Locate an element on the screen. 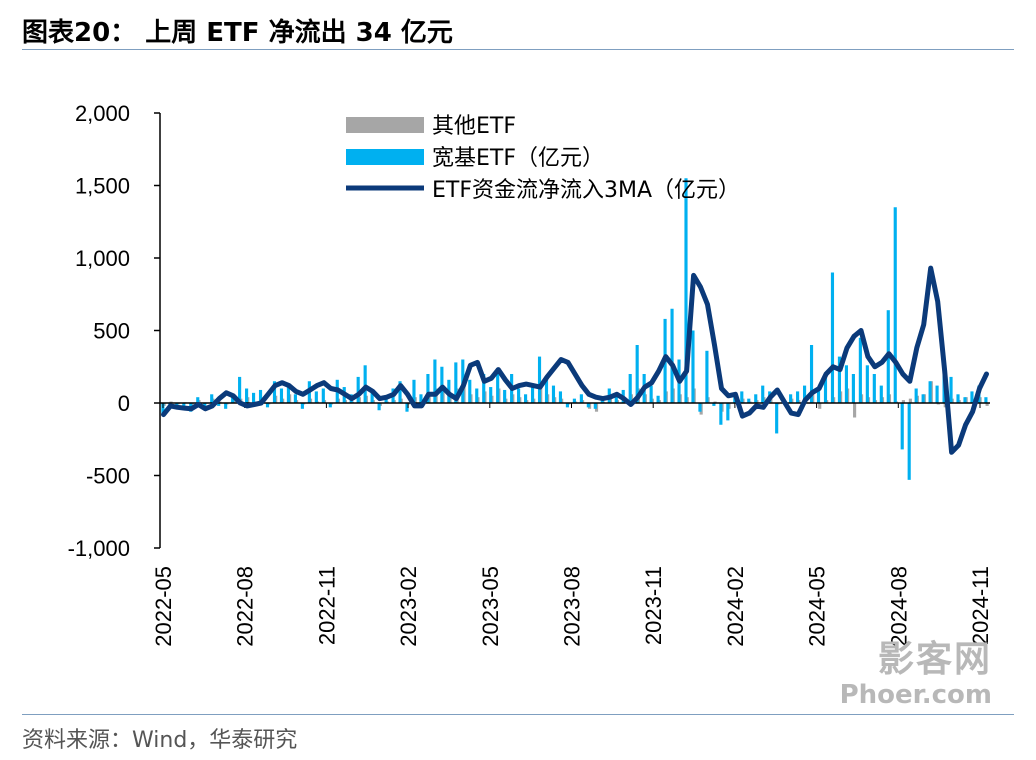  legend-swatch-broad is located at coordinates (385, 157).